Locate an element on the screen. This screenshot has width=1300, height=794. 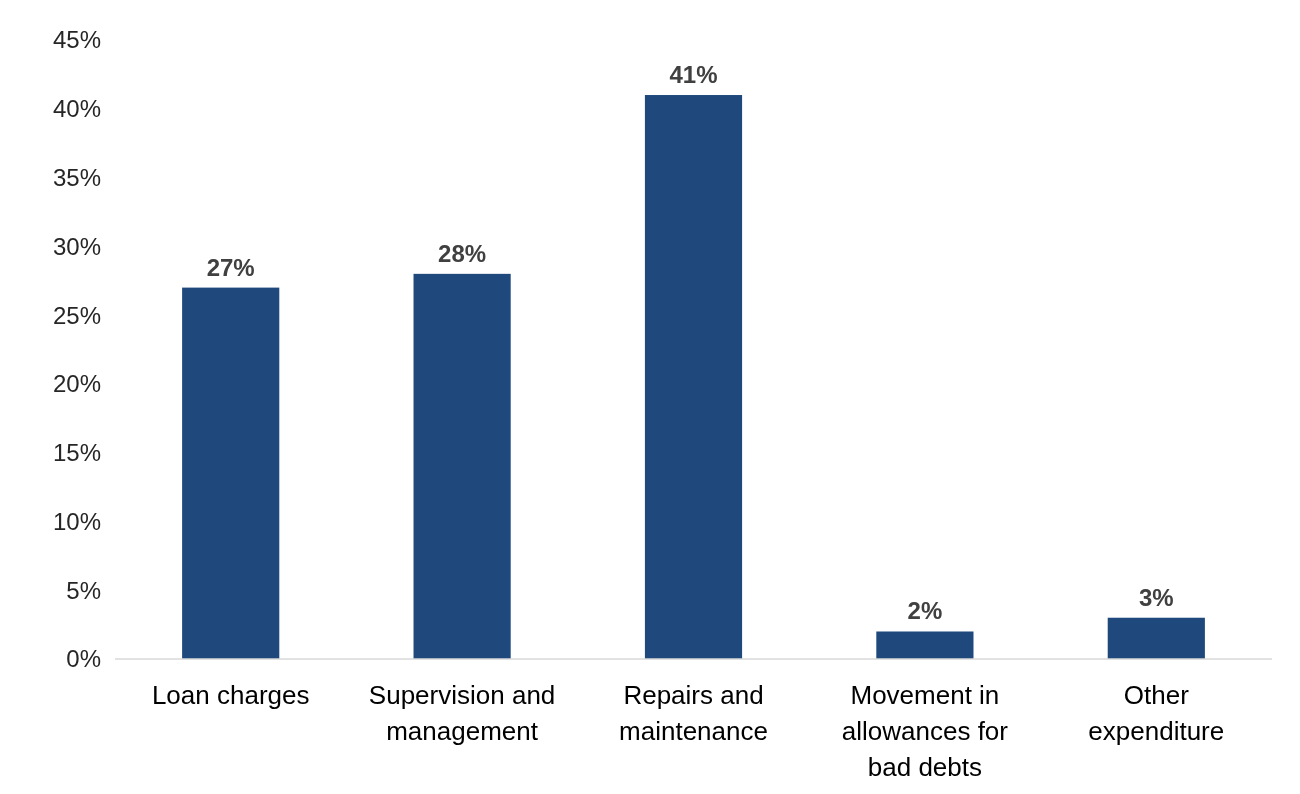
x-tick-label: Movement in allowances for bad debts is located at coordinates (925, 731).